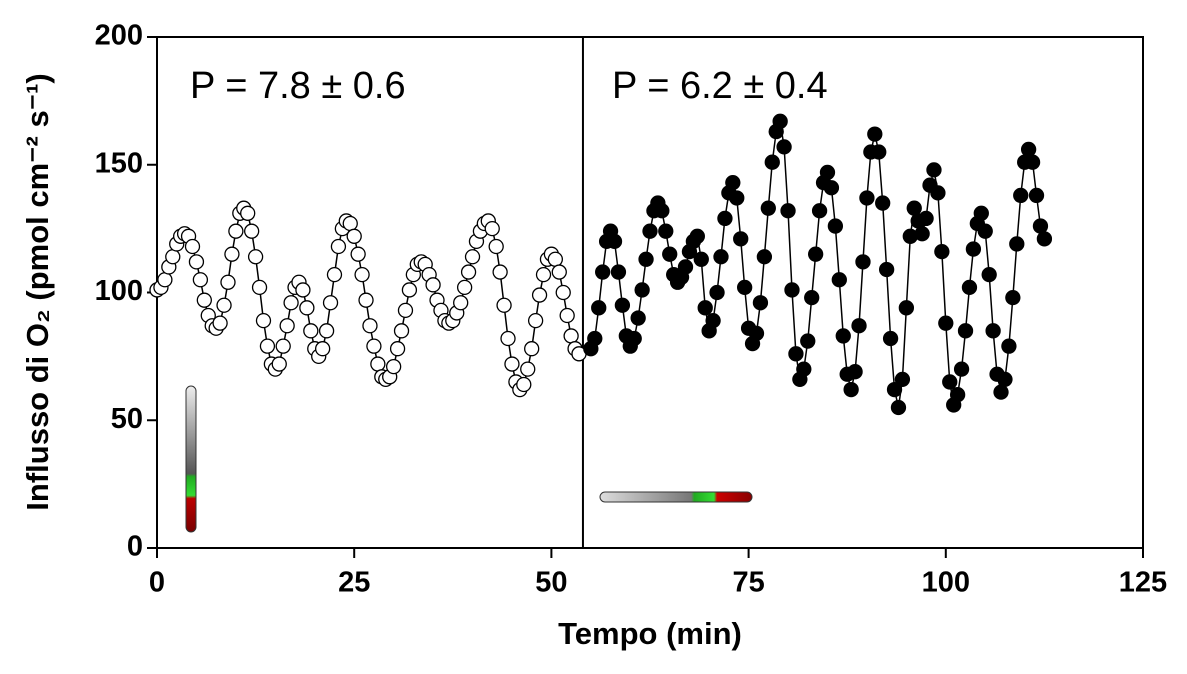 The height and width of the screenshot is (674, 1187). I want to click on x-tick-label: 25, so click(354, 583).